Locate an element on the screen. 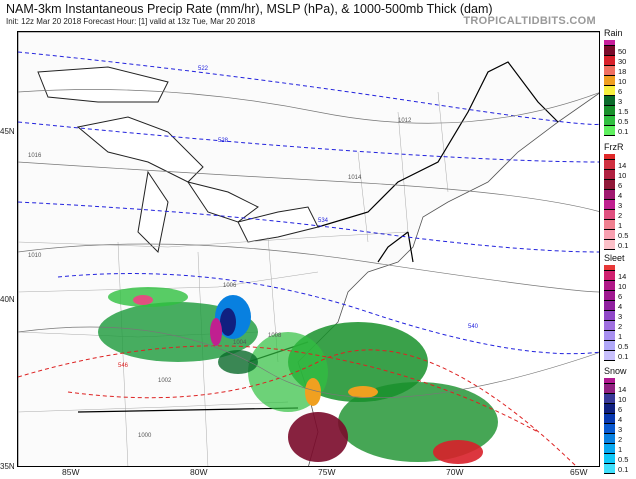  legend-rain: Rain 50 30 18 10 6 3 1.5 0.5 0.1 is located at coordinates (620, 82).